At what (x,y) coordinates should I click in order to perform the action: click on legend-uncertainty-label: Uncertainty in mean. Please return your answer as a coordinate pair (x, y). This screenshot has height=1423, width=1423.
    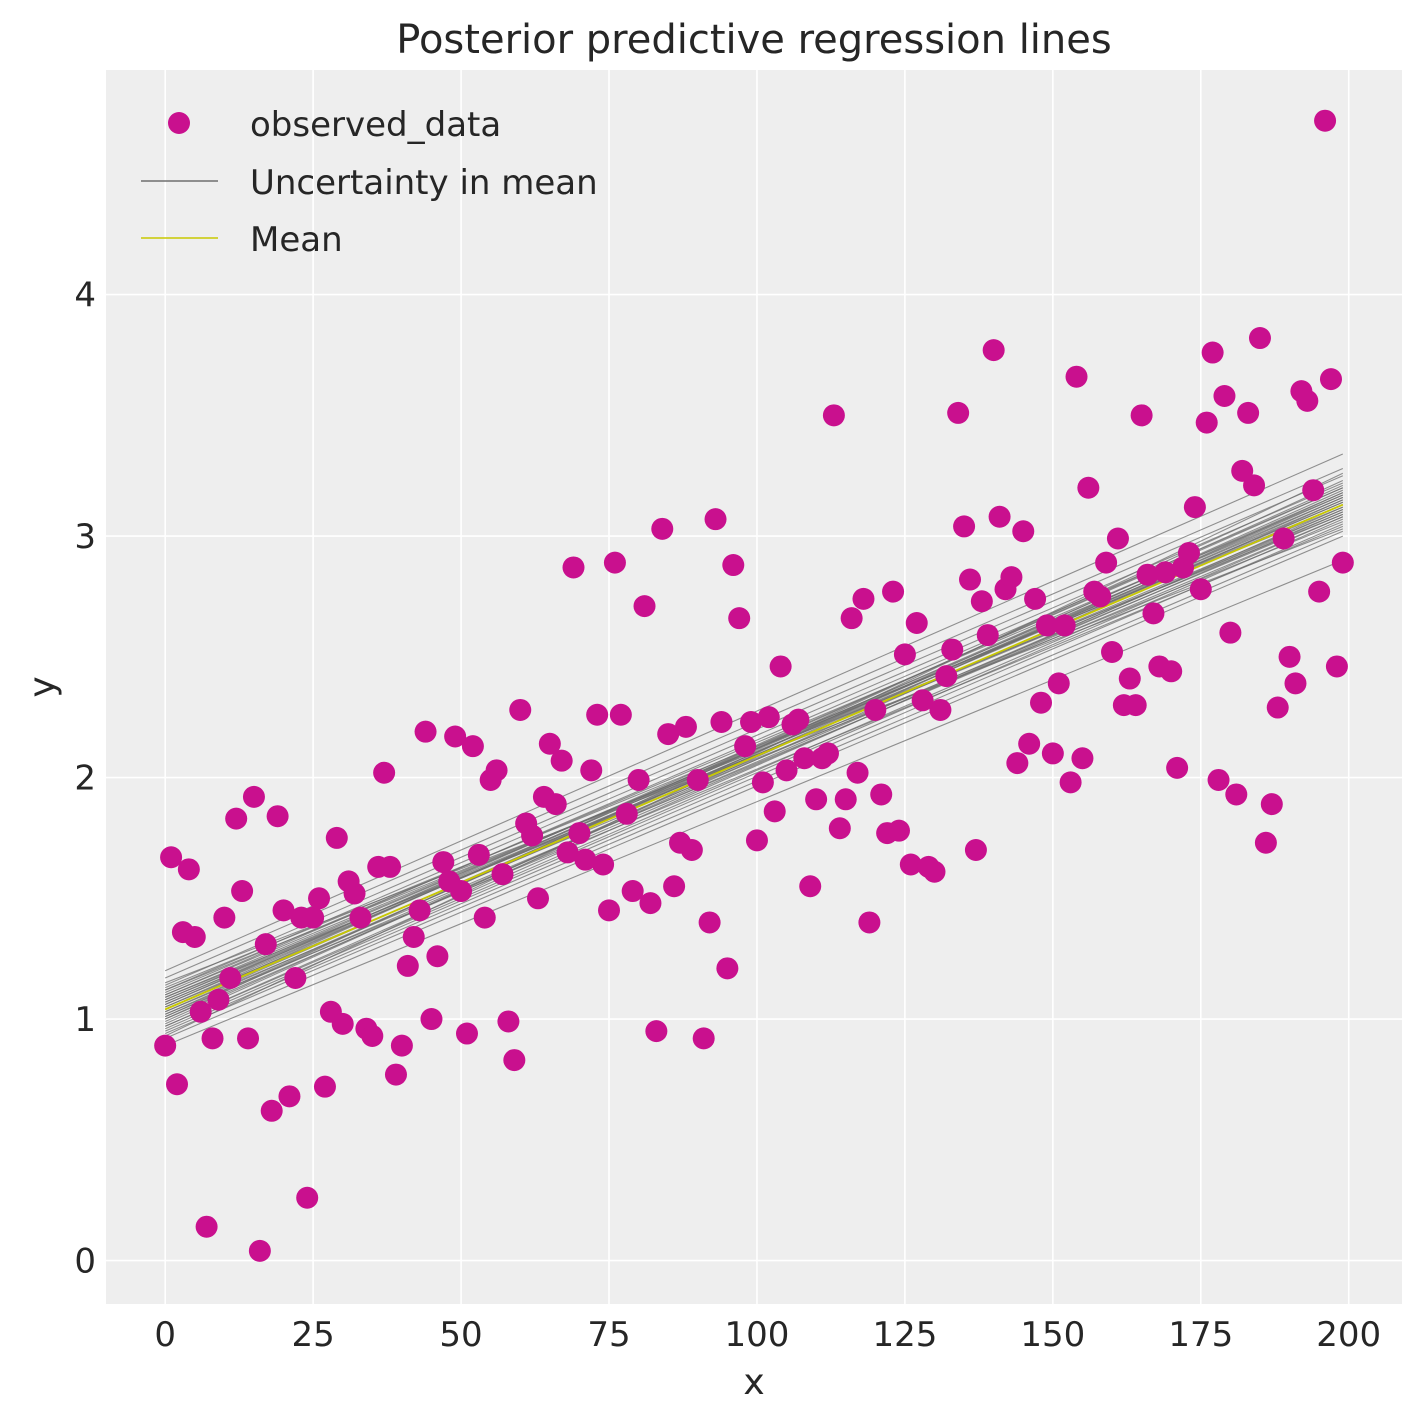
    Looking at the image, I should click on (424, 183).